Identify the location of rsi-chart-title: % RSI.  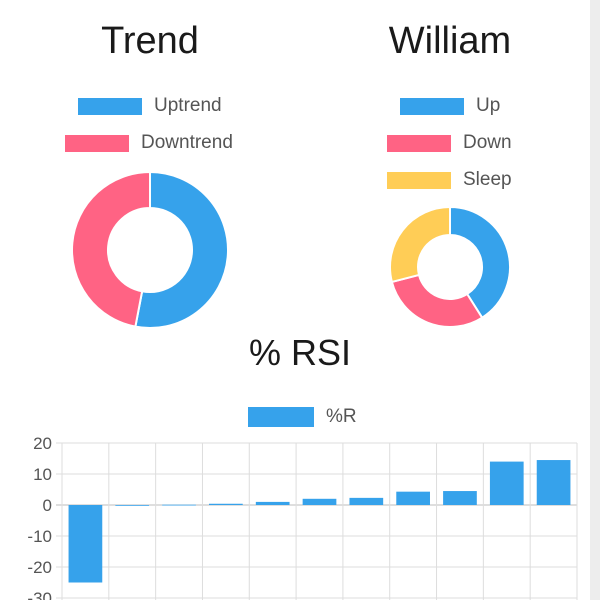
(300, 352).